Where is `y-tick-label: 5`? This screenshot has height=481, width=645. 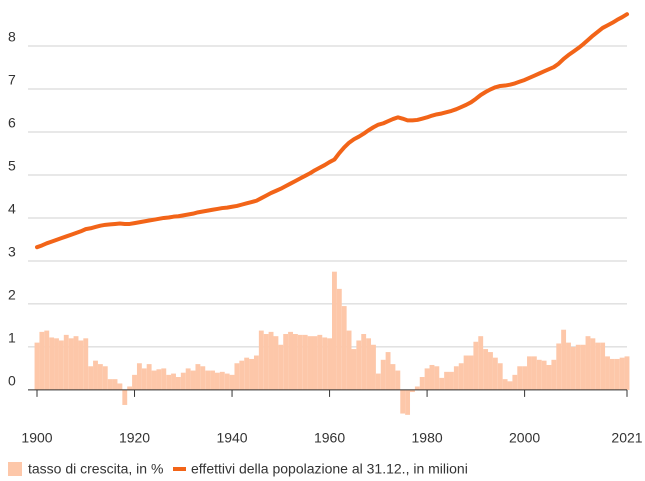
y-tick-label: 5 is located at coordinates (12, 166).